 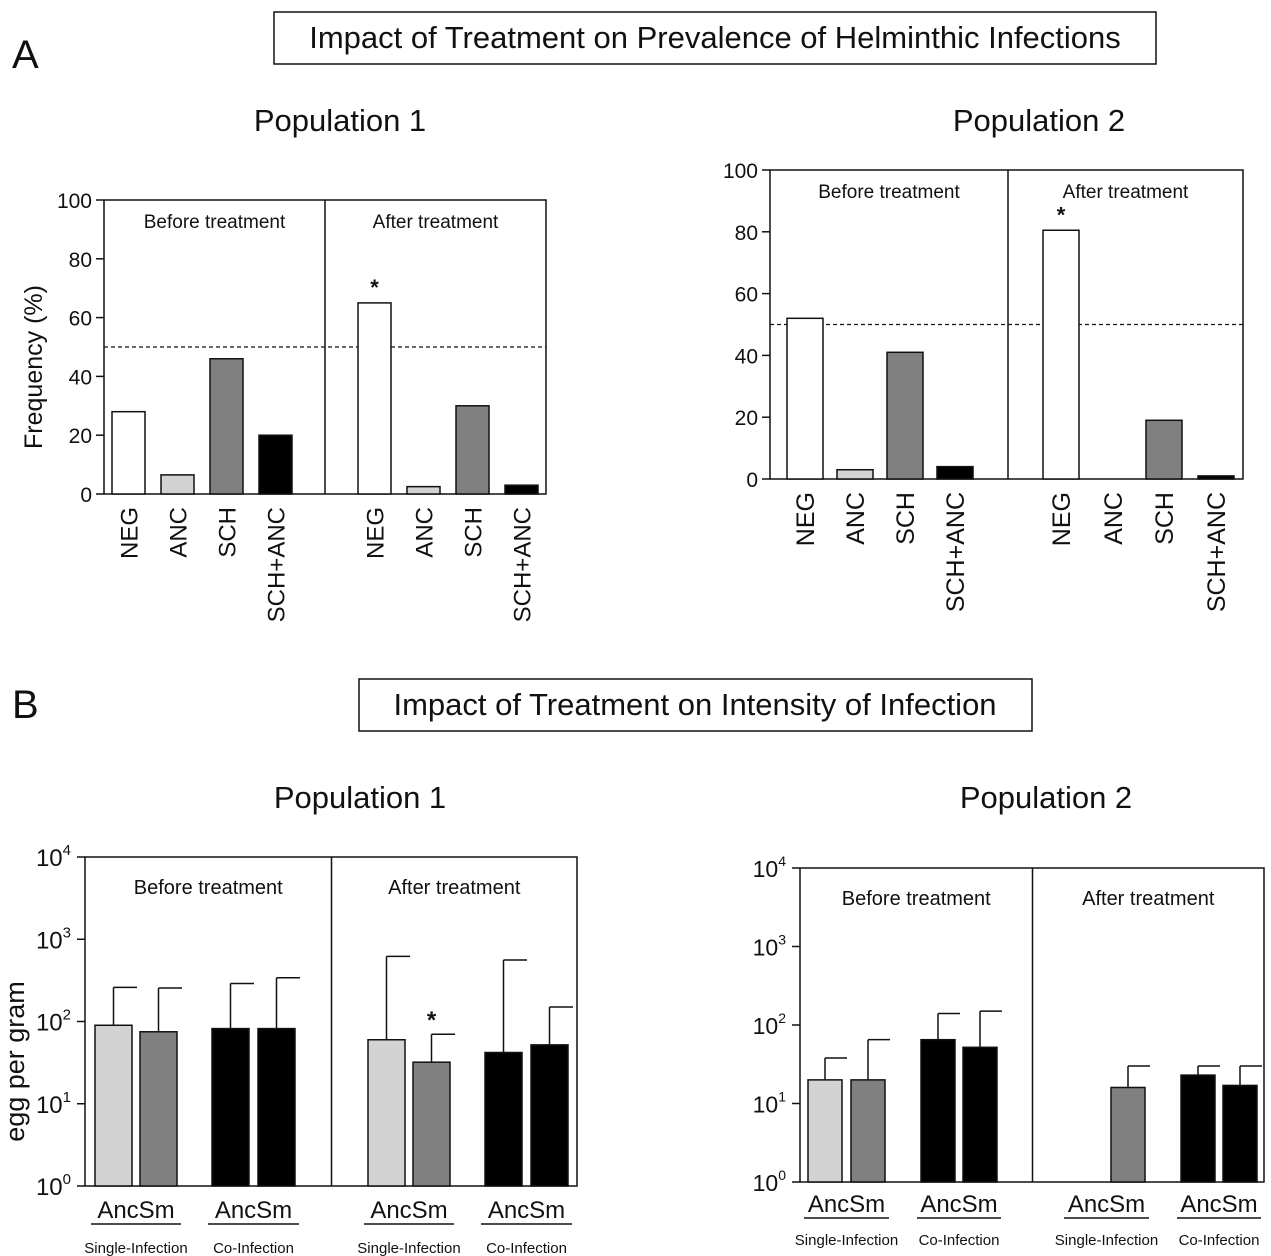 I want to click on b1-group-label: Before treatment, so click(x=208, y=888).